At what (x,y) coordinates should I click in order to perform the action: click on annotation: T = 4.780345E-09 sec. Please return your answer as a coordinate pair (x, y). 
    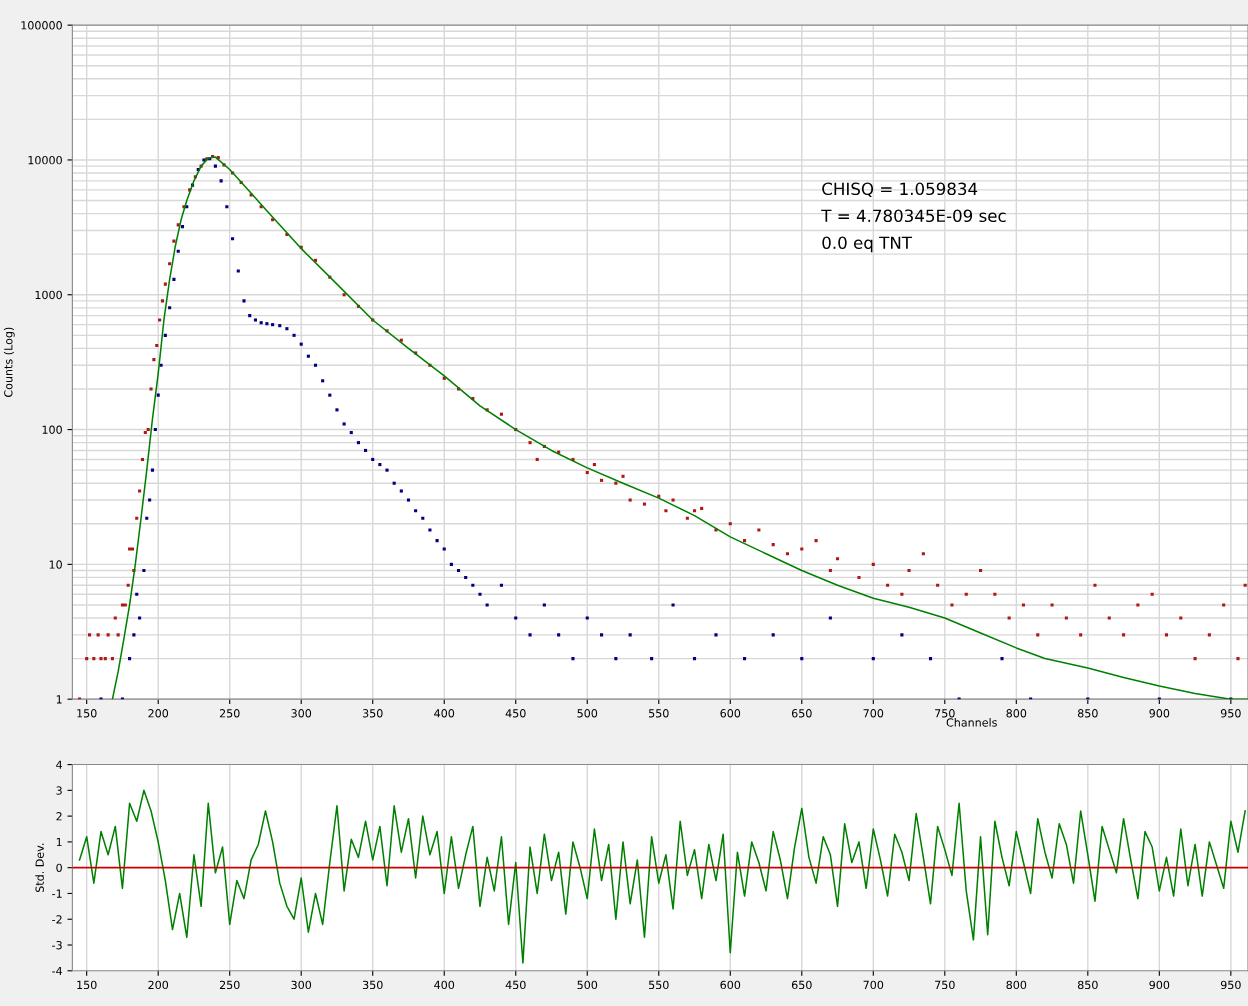
    Looking at the image, I should click on (913, 216).